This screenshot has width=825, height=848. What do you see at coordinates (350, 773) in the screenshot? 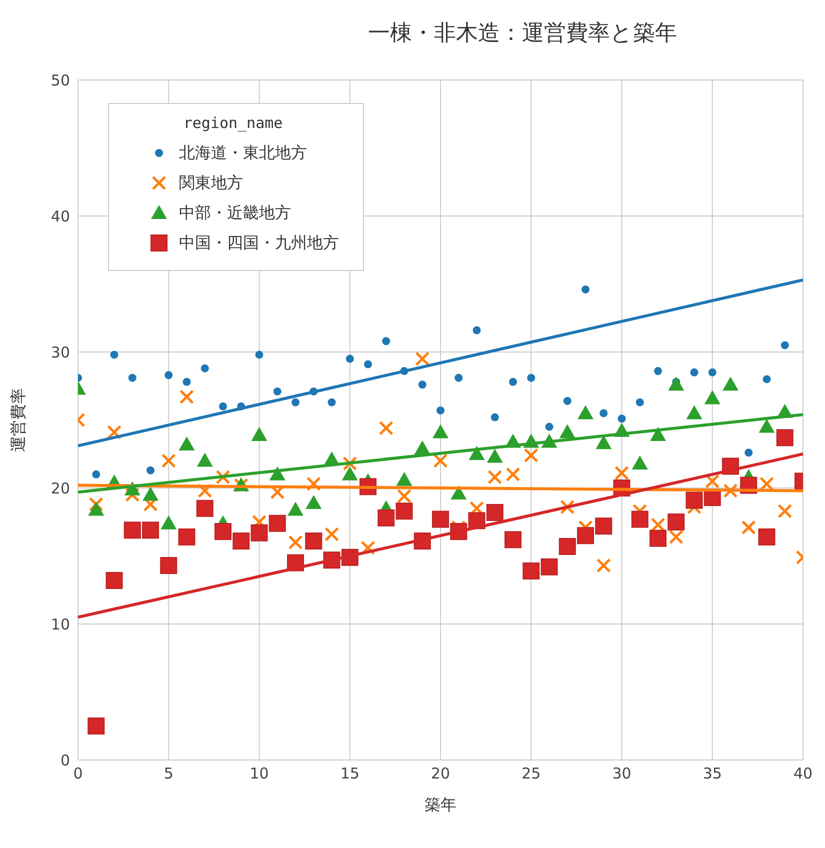
I see `x-tick-label: 15` at bounding box center [350, 773].